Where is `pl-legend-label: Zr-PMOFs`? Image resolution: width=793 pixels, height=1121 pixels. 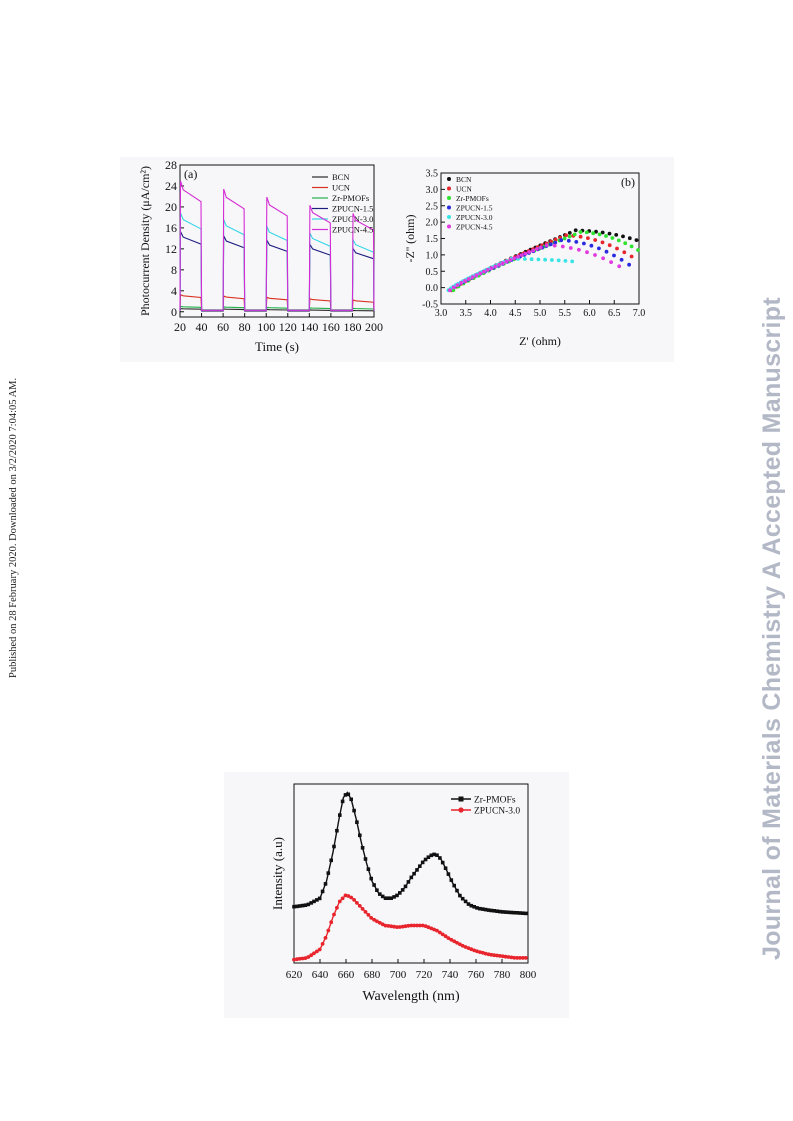
pl-legend-label: Zr-PMOFs is located at coordinates (495, 801).